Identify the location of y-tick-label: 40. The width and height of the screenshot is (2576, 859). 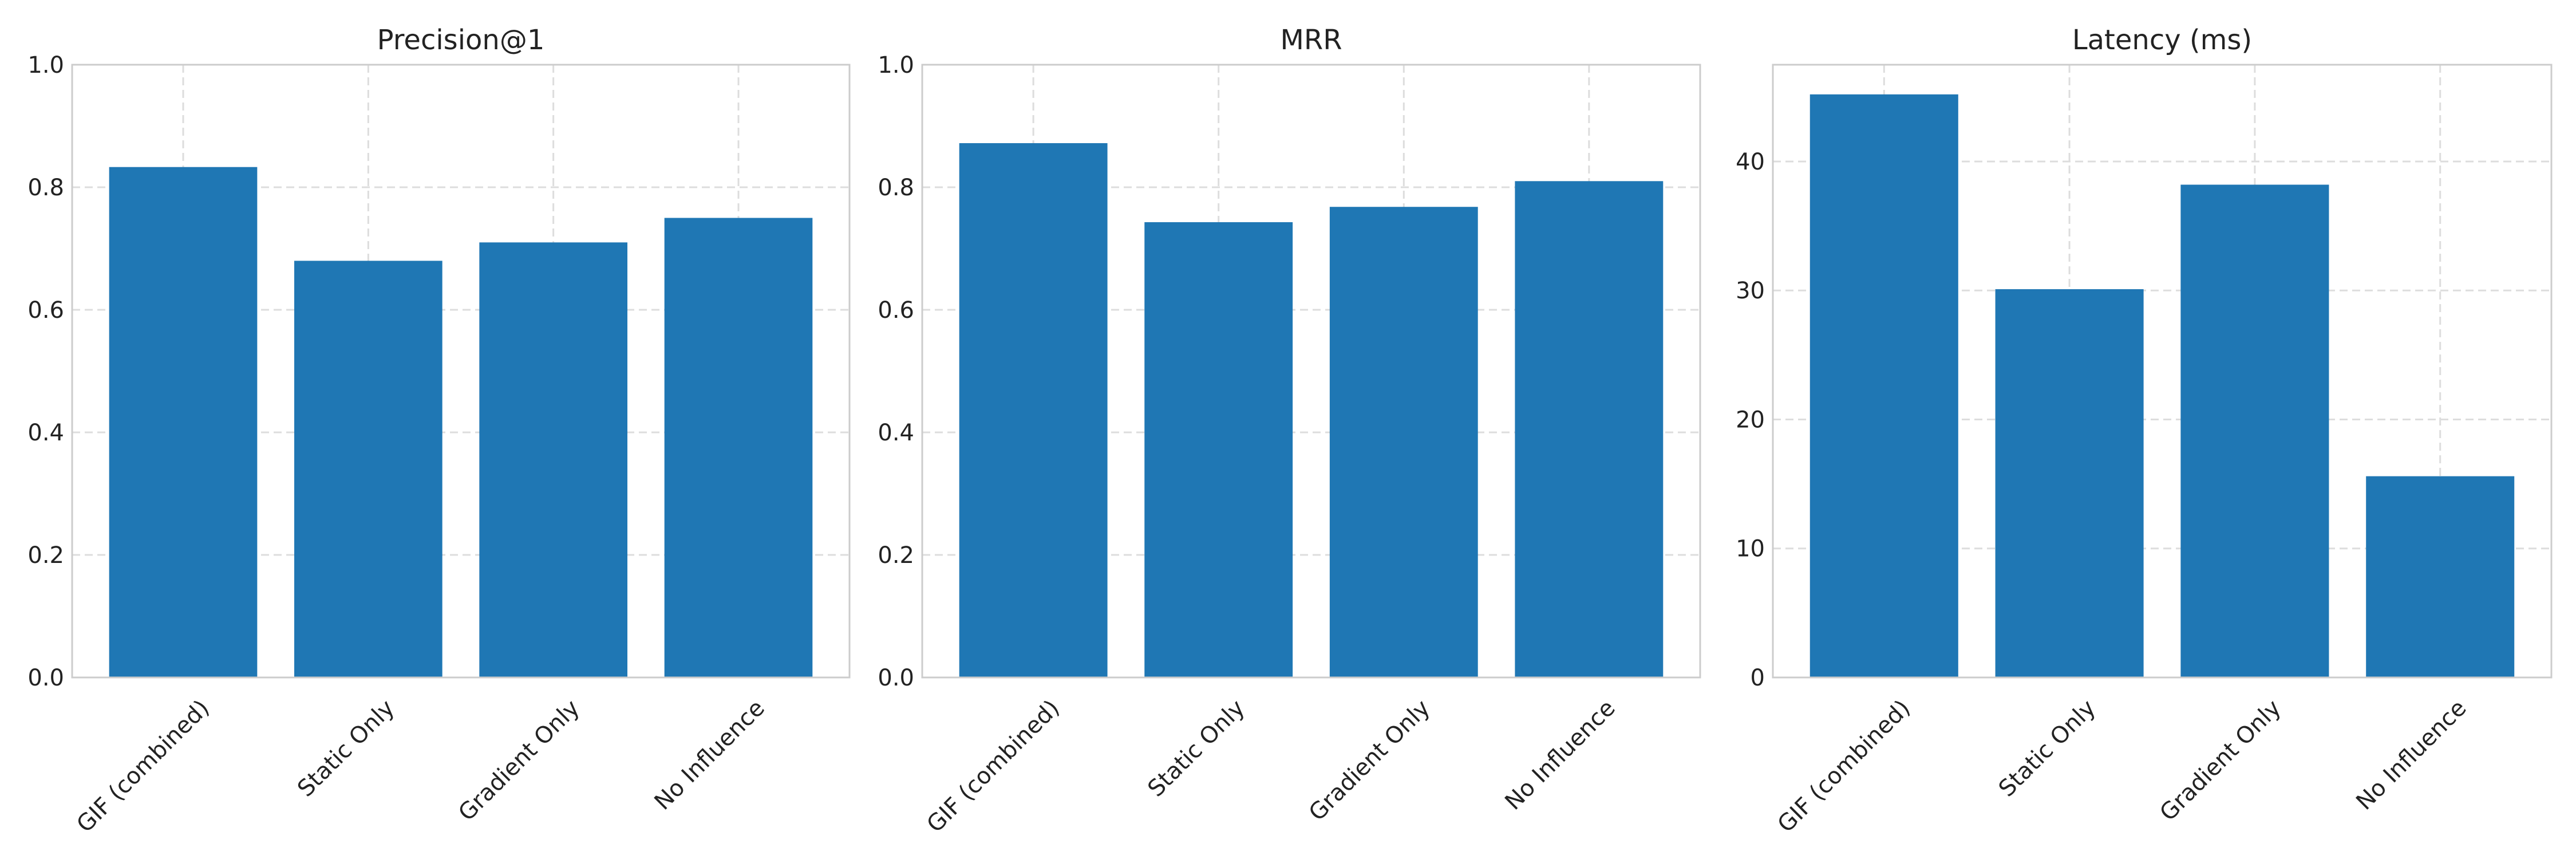
(1750, 162).